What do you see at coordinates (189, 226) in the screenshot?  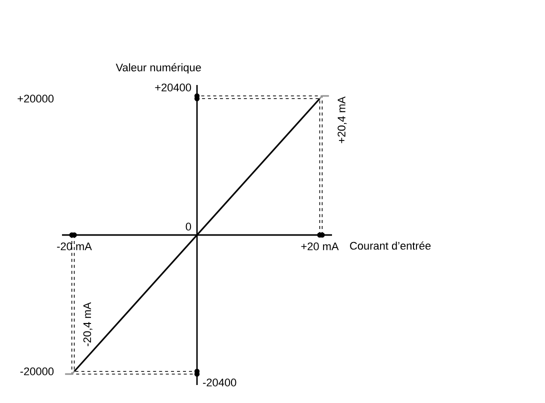 I see `annotation: 0` at bounding box center [189, 226].